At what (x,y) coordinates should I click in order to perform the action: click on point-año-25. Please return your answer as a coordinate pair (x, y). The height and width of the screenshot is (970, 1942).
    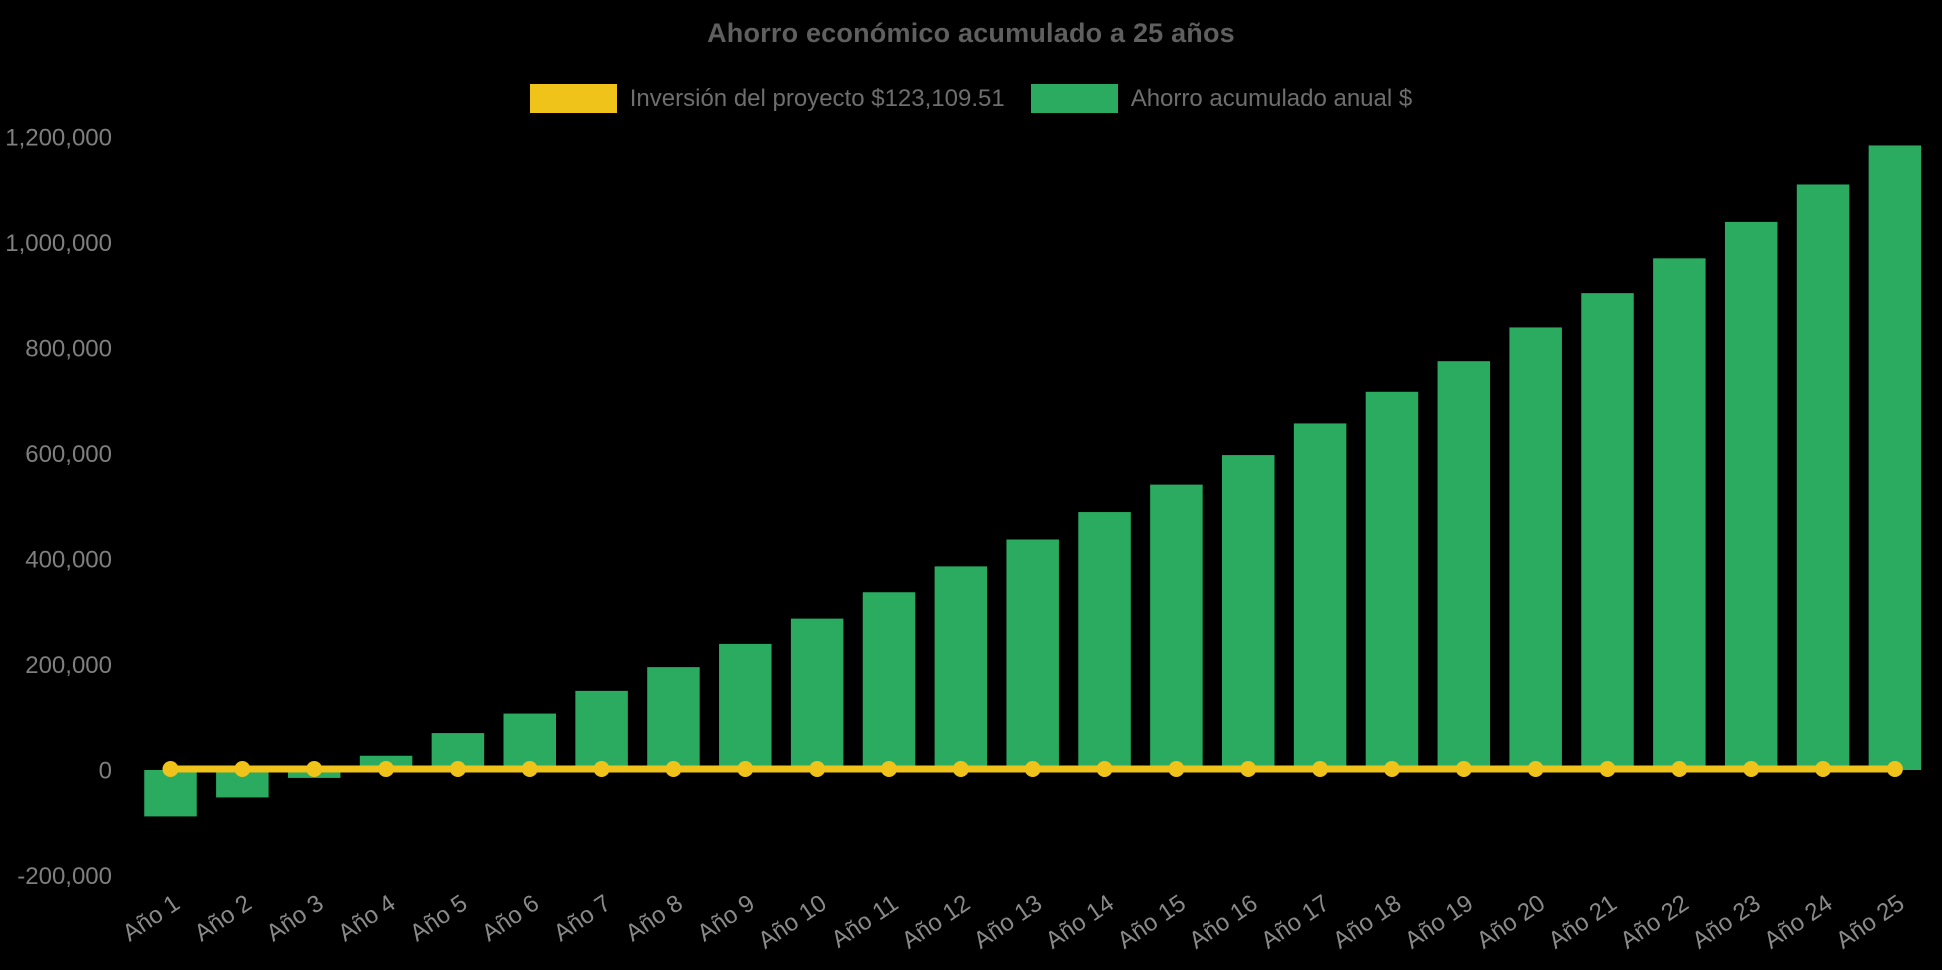
    Looking at the image, I should click on (1894, 769).